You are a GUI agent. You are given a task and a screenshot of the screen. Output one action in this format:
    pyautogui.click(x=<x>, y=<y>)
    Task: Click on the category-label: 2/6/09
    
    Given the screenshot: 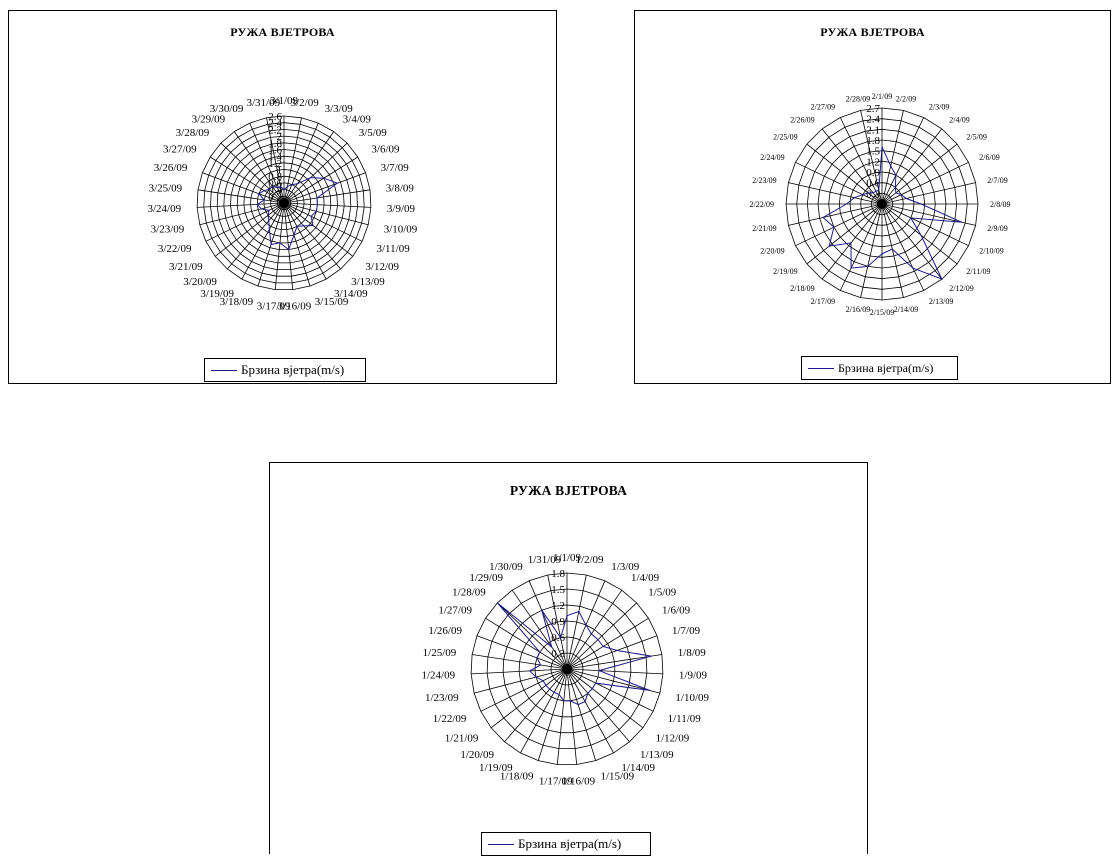 What is the action you would take?
    pyautogui.click(x=989, y=157)
    